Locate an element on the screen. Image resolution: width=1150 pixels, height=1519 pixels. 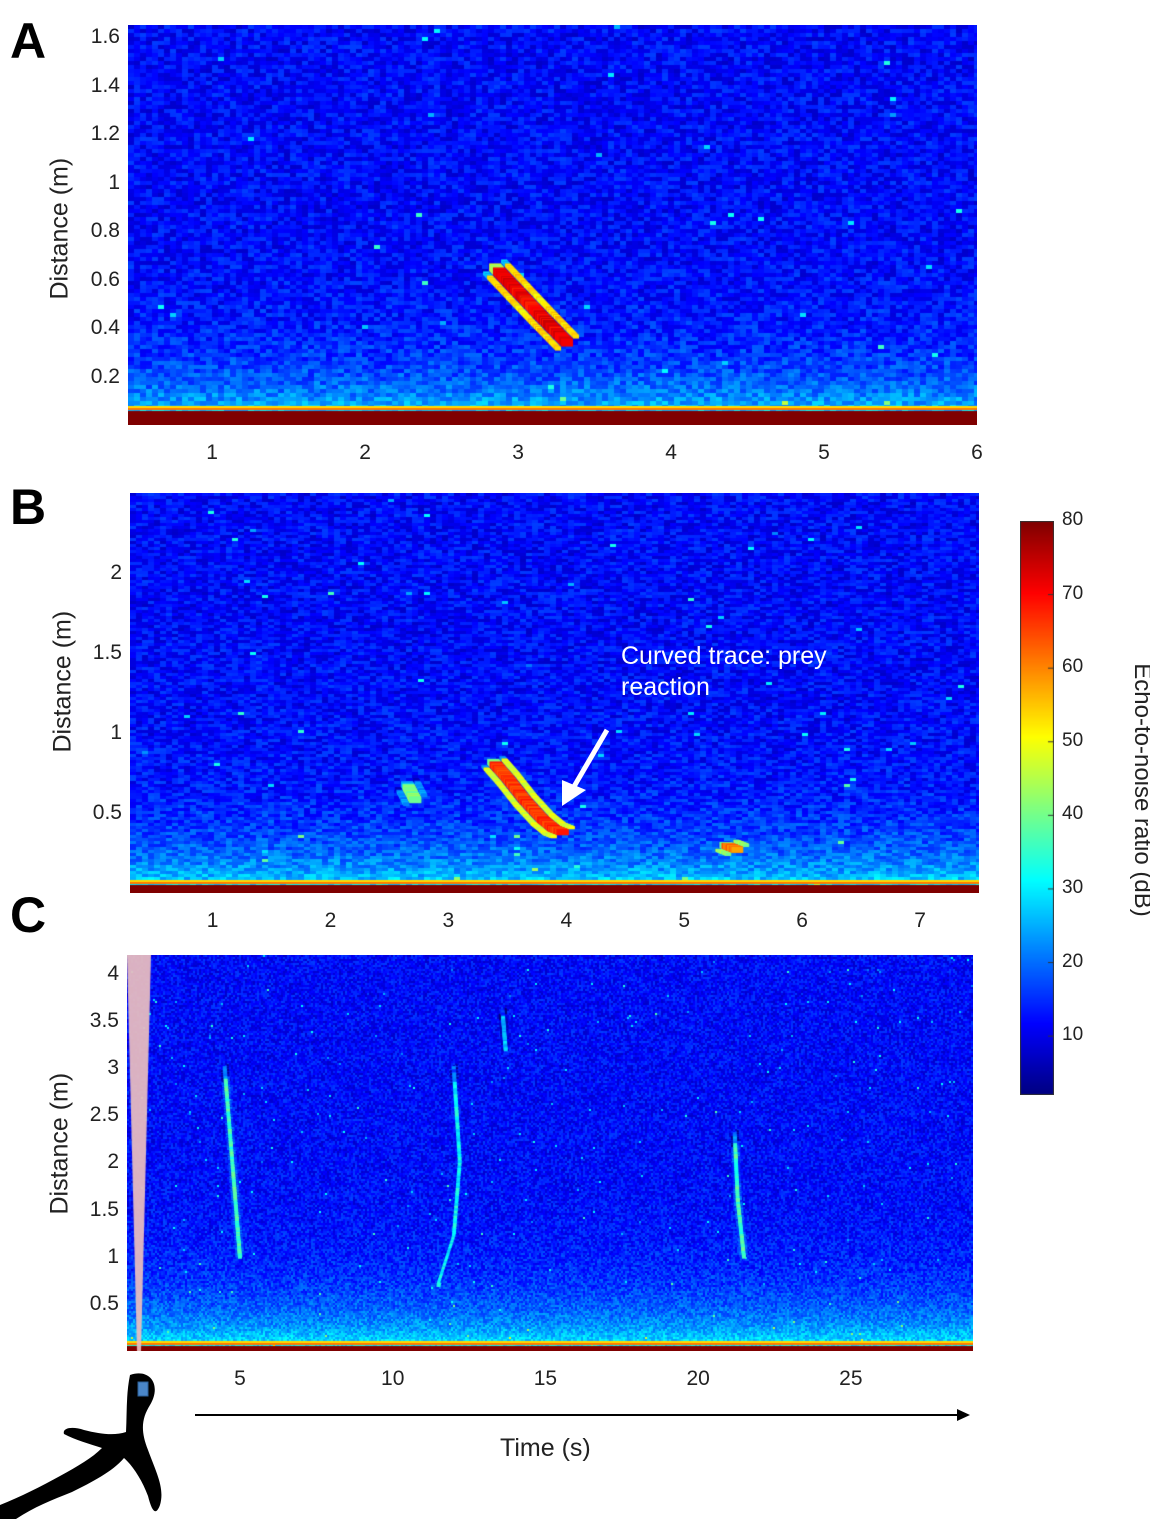
panel-letter-a: A is located at coordinates (28, 41).